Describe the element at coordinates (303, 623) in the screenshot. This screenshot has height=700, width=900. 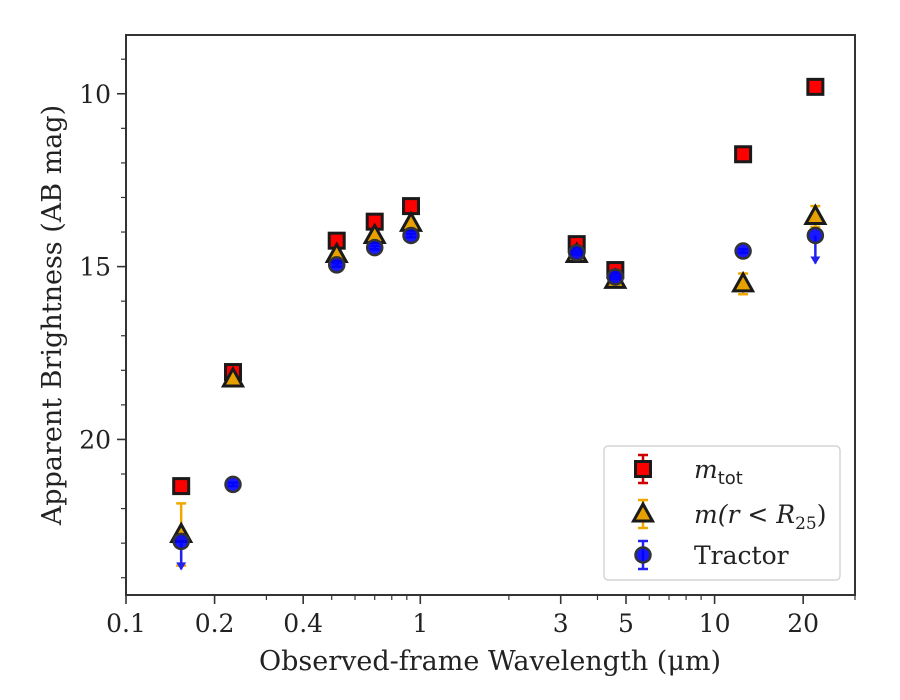
I see `x-tick-label: 0.4` at that location.